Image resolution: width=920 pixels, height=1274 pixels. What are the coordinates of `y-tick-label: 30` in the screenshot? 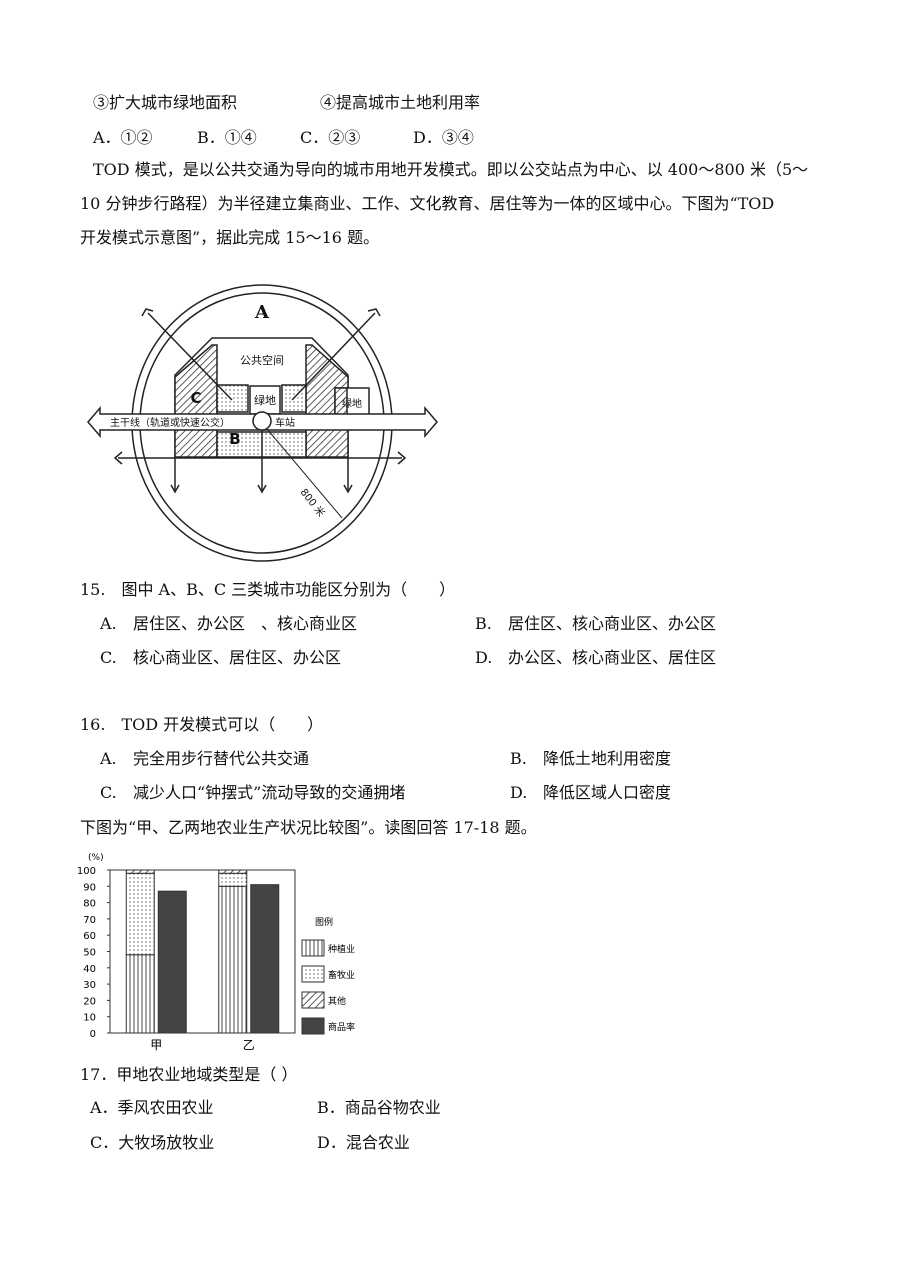 It's located at (89, 985).